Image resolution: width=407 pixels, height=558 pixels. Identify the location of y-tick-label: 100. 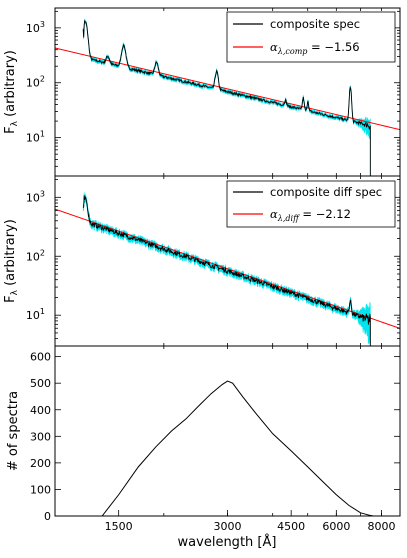
(40, 489).